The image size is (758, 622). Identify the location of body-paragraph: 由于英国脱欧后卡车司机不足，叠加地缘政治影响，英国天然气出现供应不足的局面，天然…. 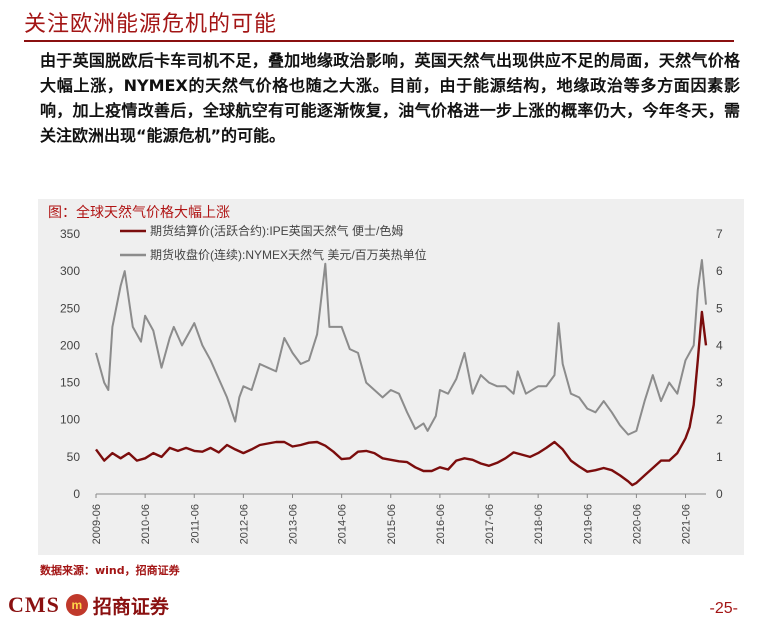
(390, 98).